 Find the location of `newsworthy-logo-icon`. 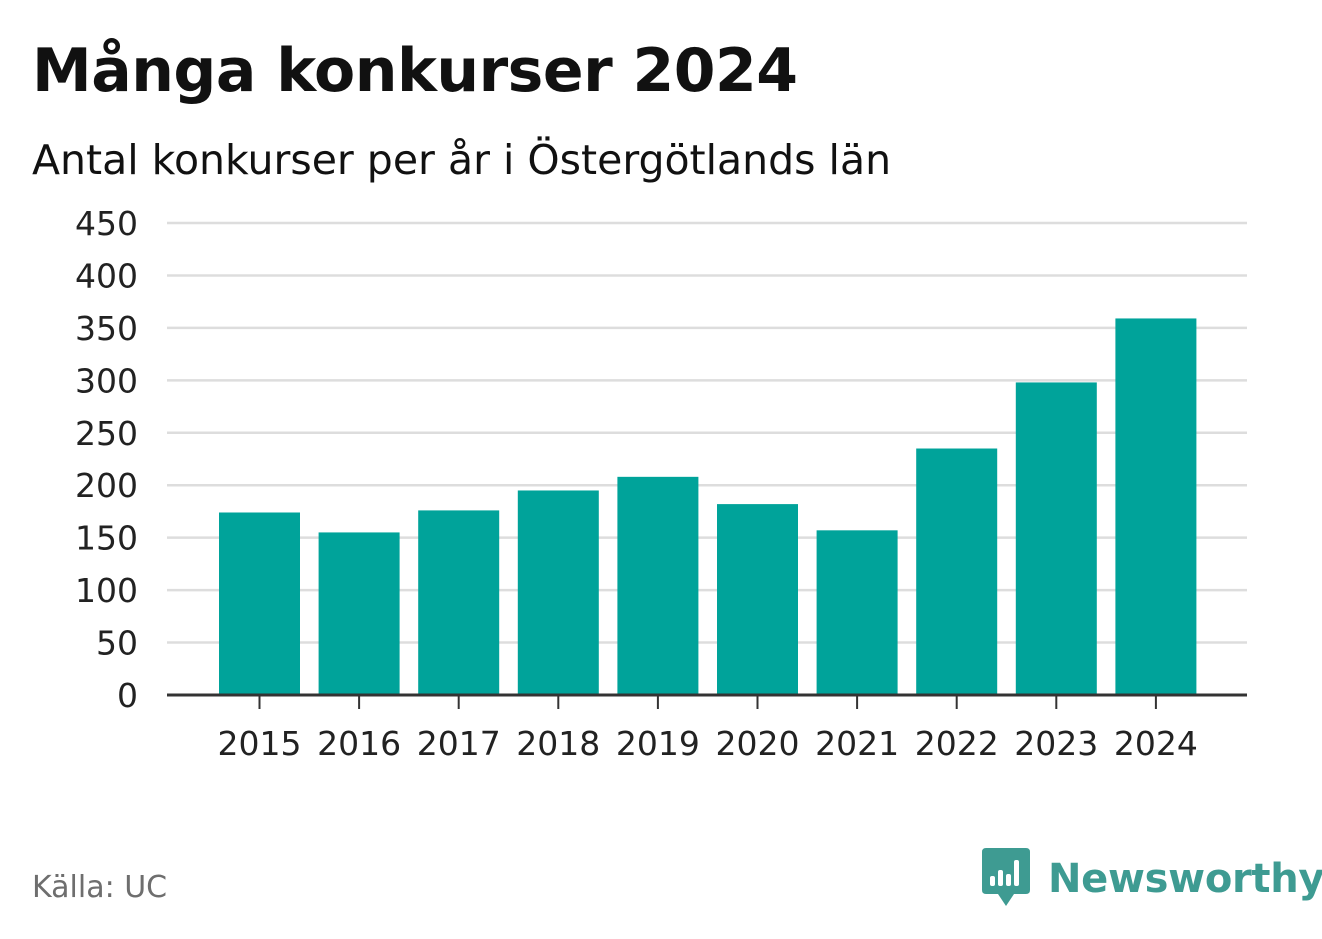

newsworthy-logo-icon is located at coordinates (1006, 877).